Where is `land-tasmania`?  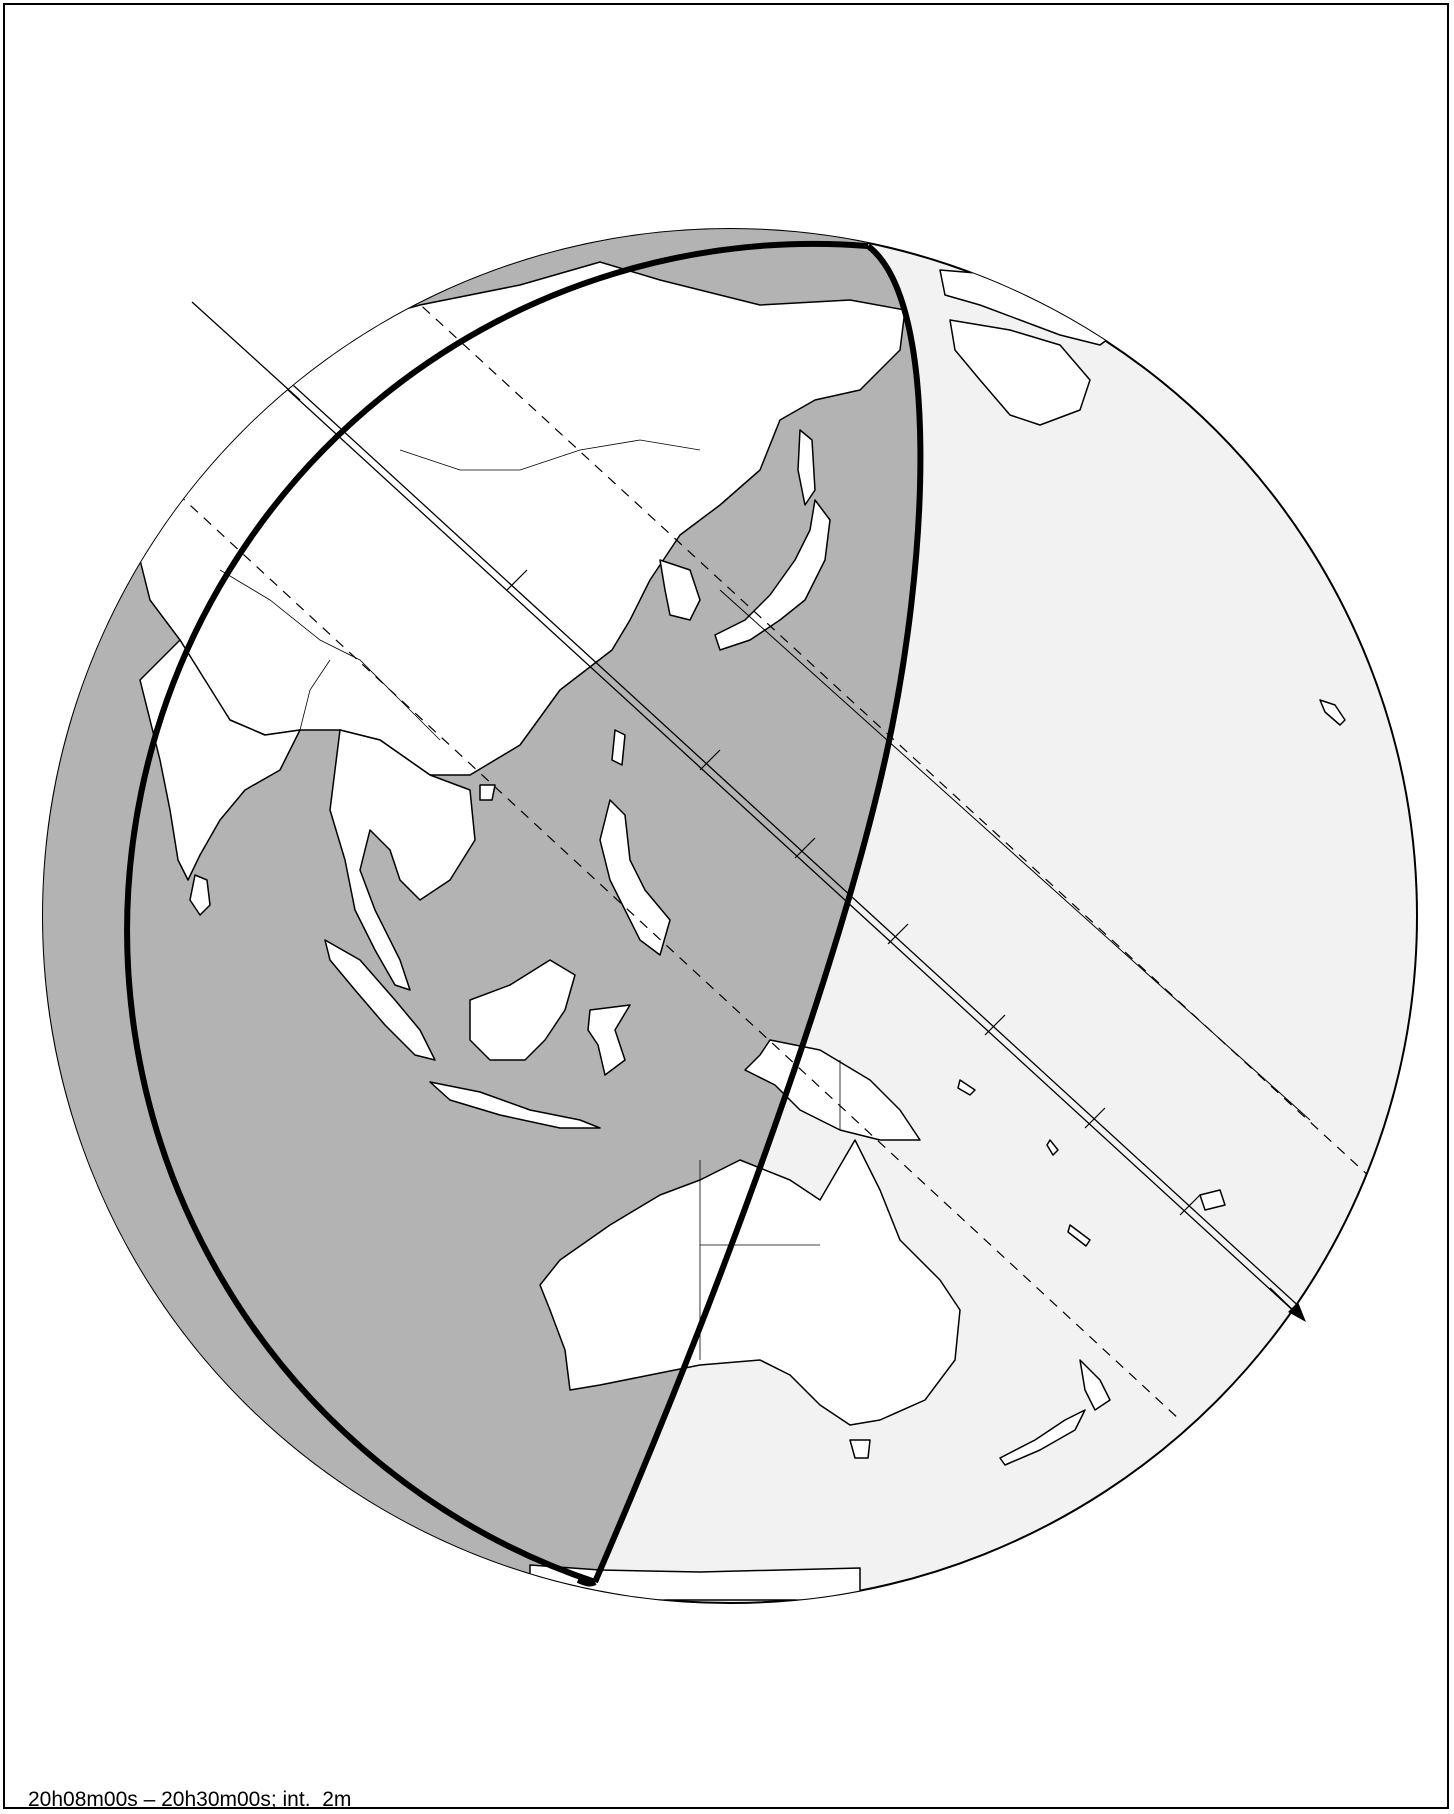 land-tasmania is located at coordinates (860, 1449).